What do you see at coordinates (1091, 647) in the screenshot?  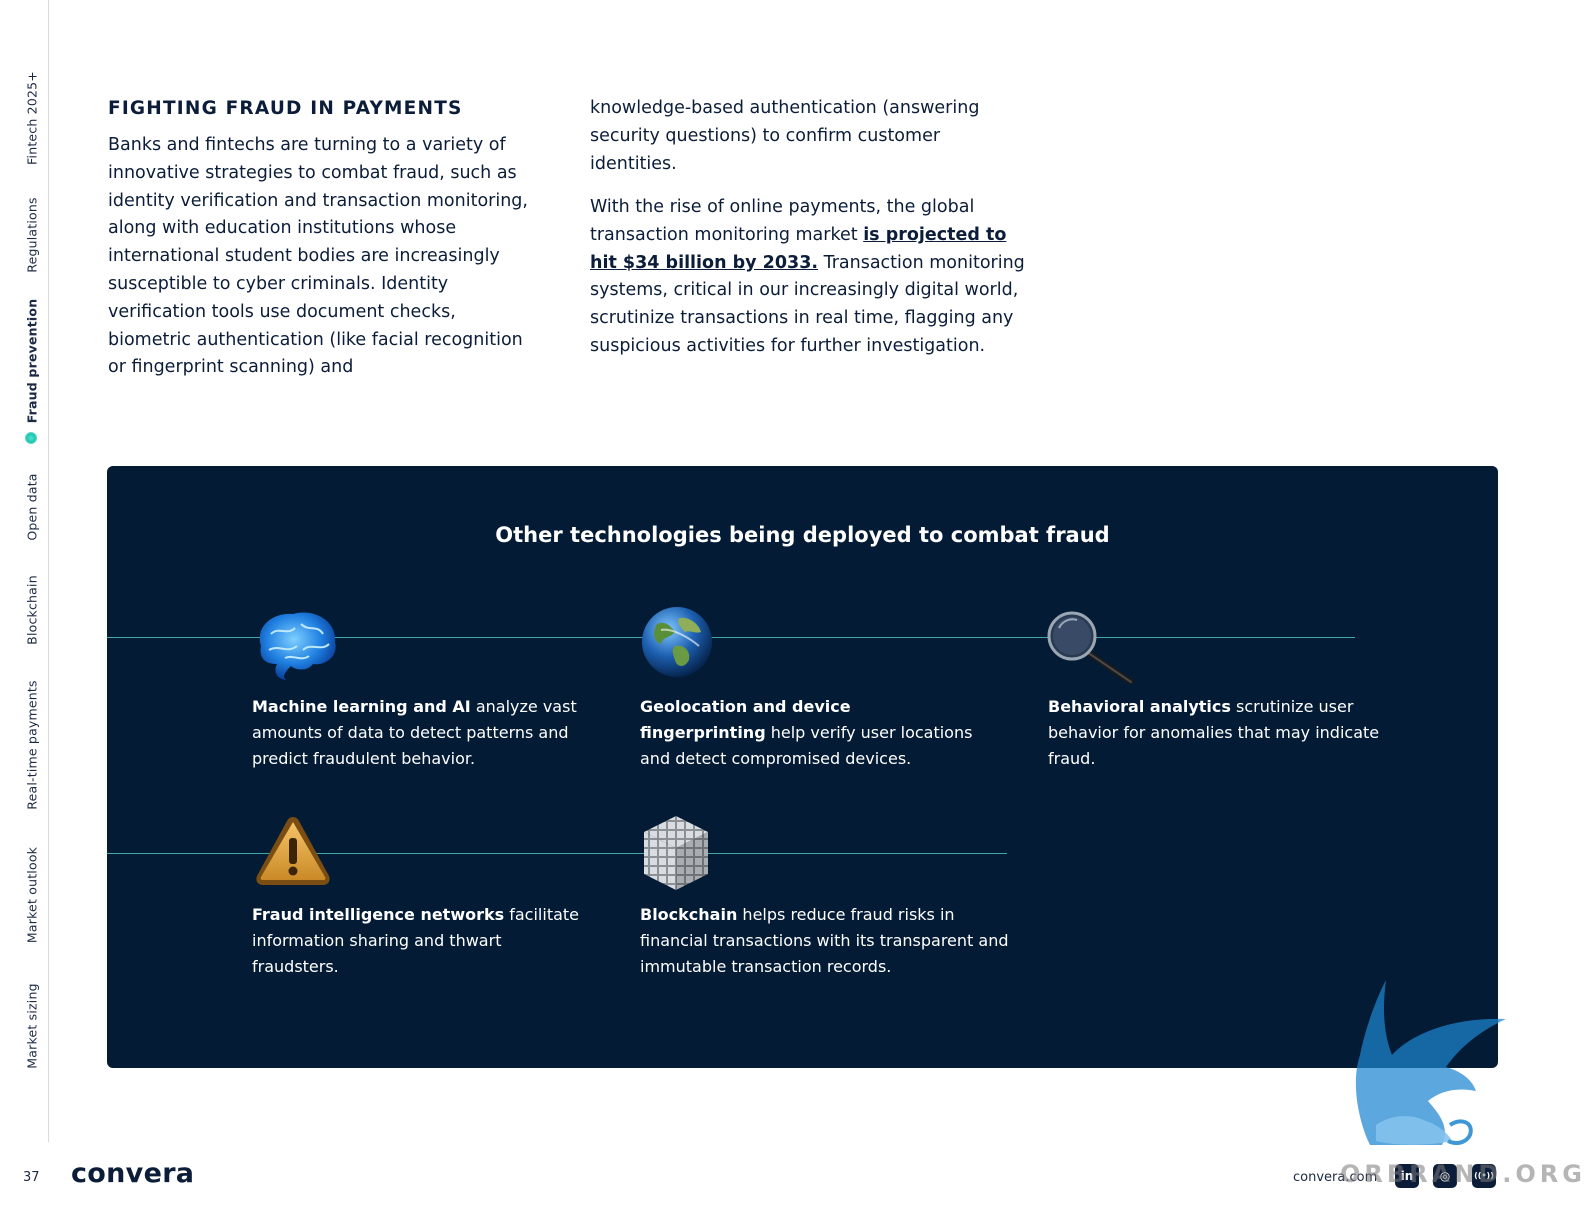 I see `magnifier-icon` at bounding box center [1091, 647].